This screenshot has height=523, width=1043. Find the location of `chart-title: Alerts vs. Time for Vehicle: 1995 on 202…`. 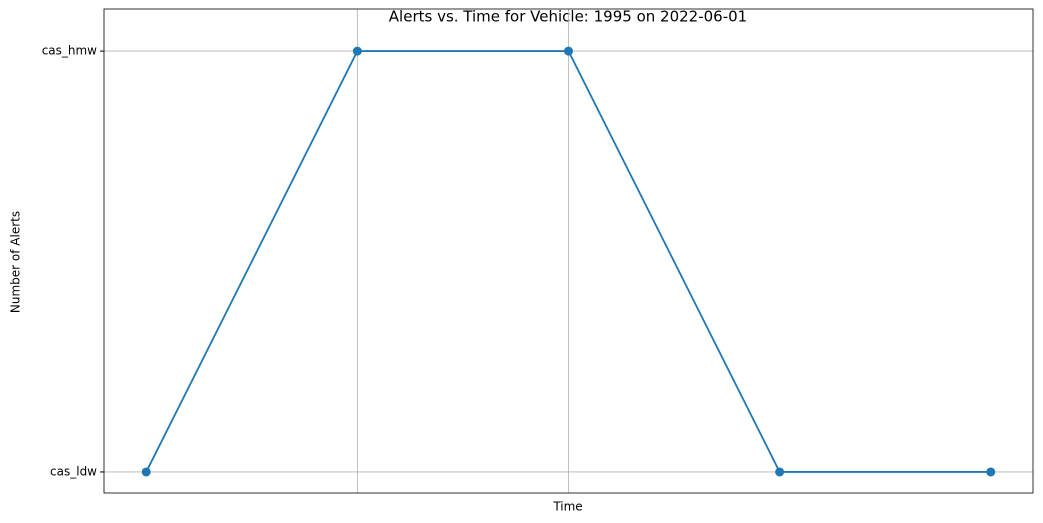

chart-title: Alerts vs. Time for Vehicle: 1995 on 202… is located at coordinates (568, 17).